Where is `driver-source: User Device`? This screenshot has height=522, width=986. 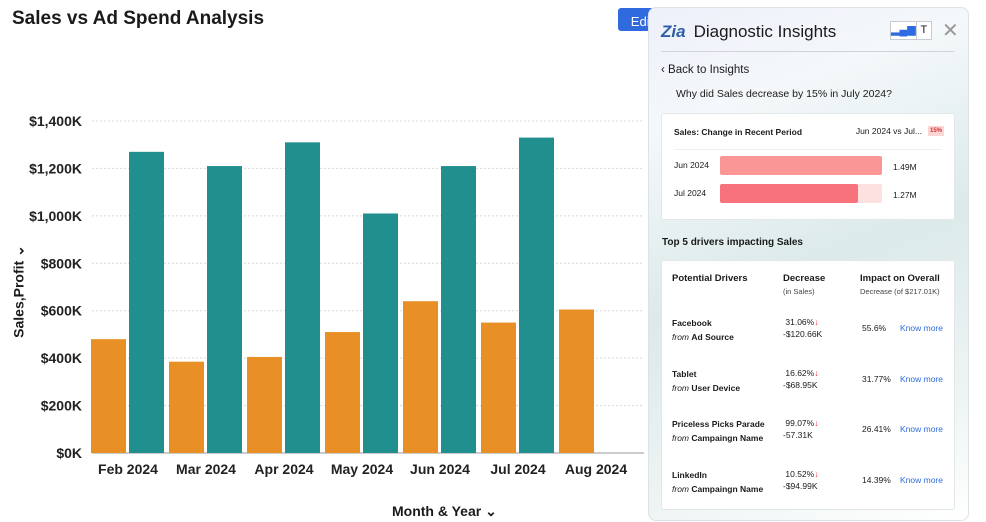 driver-source: User Device is located at coordinates (716, 387).